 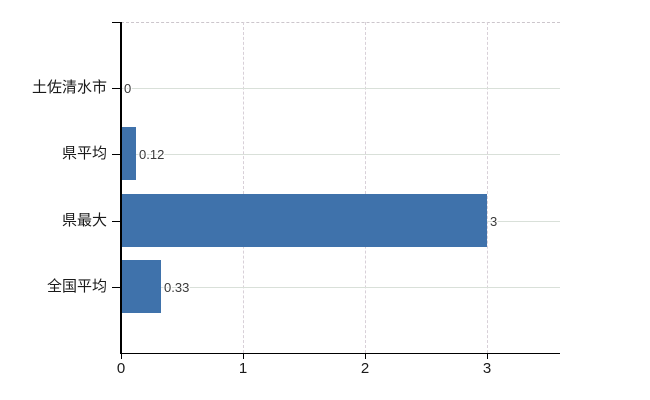 What do you see at coordinates (141, 286) in the screenshot?
I see `bar-全国平均` at bounding box center [141, 286].